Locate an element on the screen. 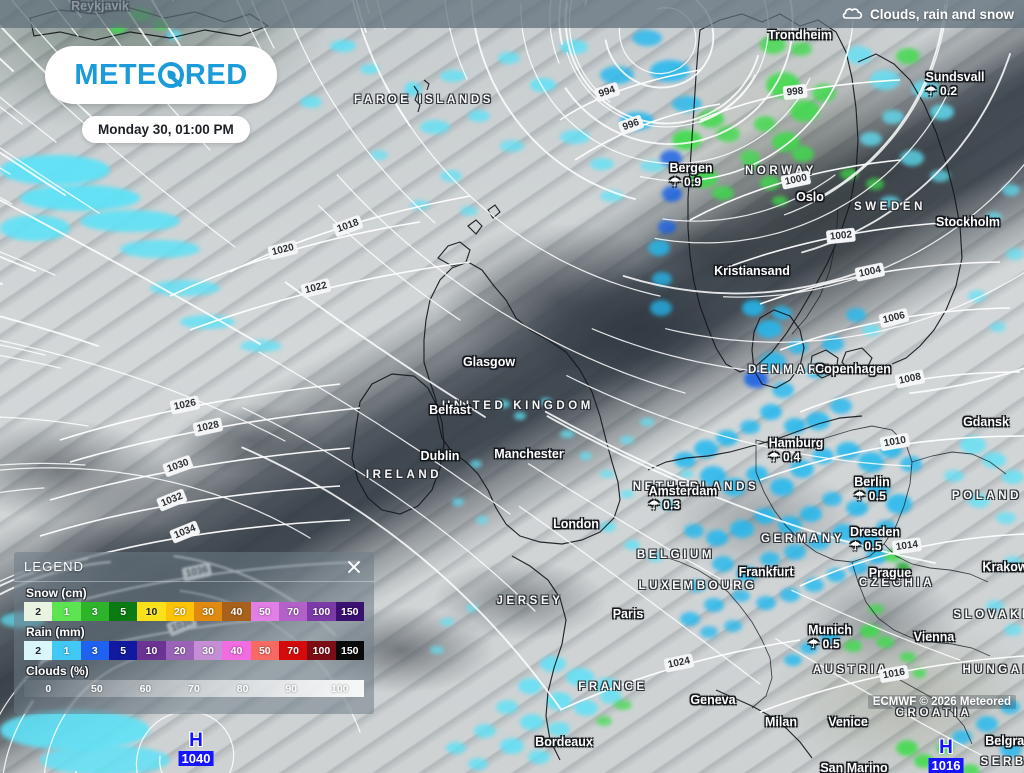 The image size is (1024, 773). clouds-tick: 60 is located at coordinates (145, 688).